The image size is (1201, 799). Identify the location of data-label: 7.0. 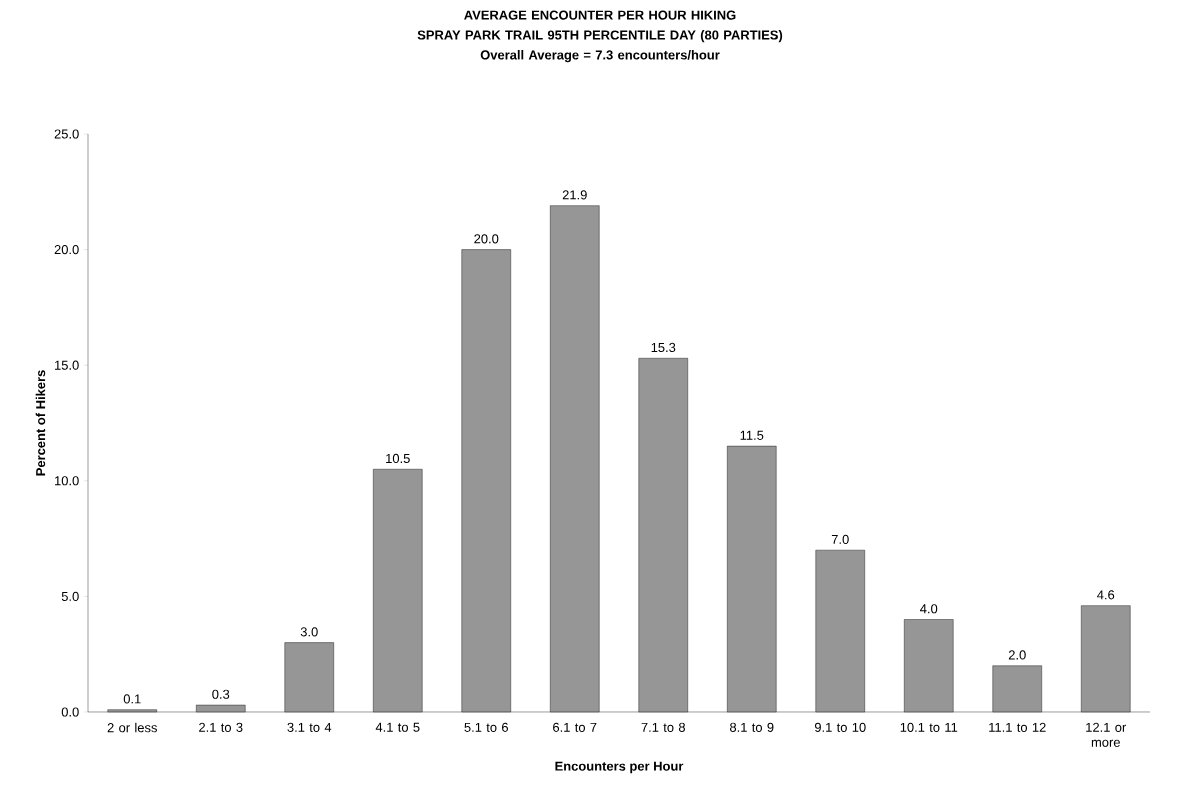
(840, 539).